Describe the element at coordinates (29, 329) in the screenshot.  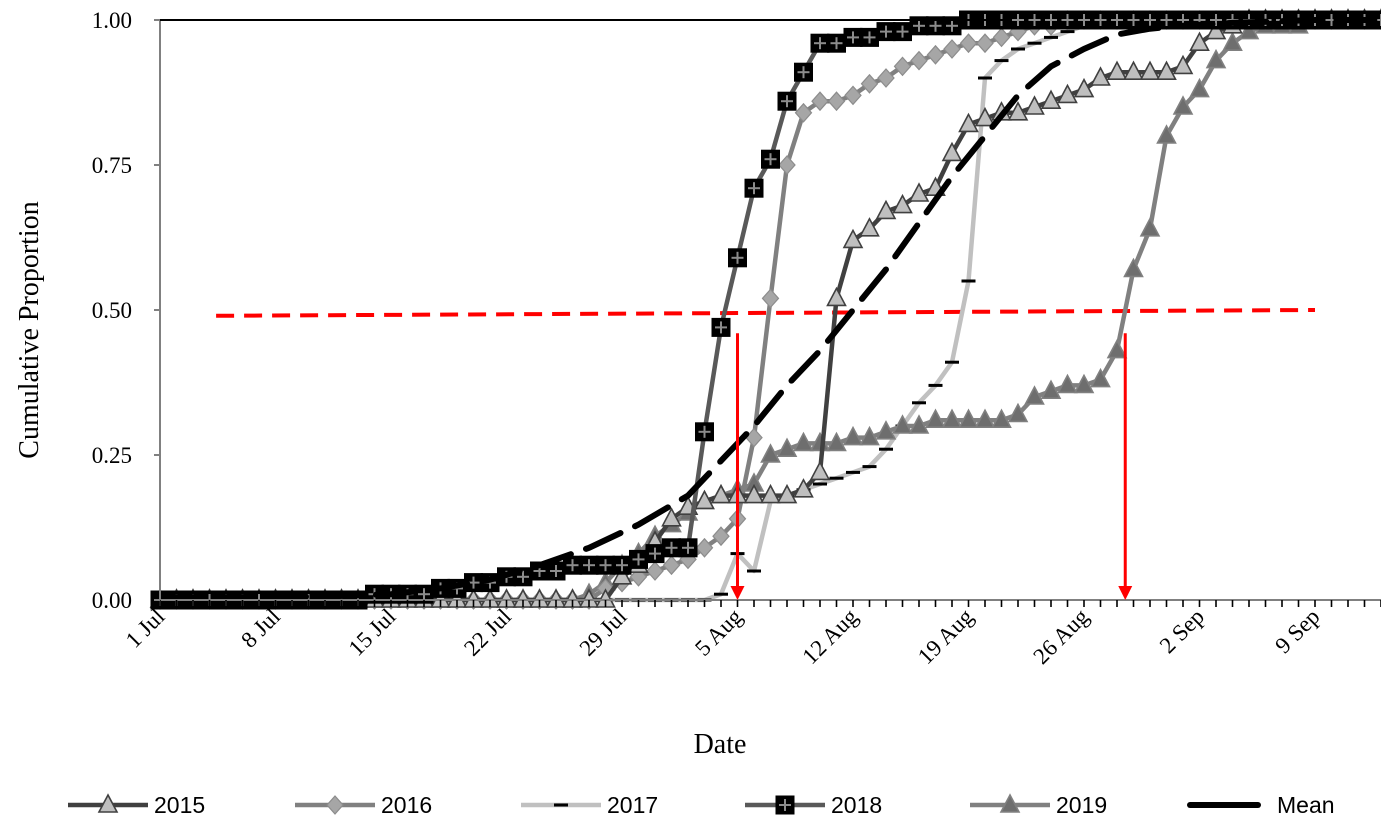
I see `y-axis-title: Cumulative Proportion` at that location.